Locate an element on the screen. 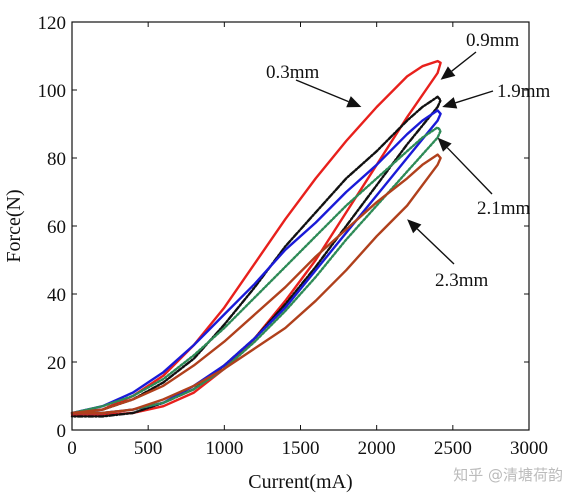 This screenshot has width=570, height=499. annotation-arrow-2-1mm is located at coordinates (469, 171).